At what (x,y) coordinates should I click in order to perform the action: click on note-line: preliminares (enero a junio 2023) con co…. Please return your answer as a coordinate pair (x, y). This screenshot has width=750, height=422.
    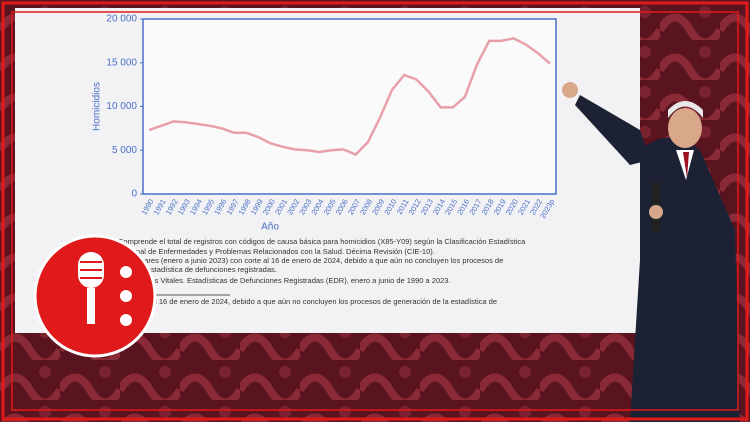
    Looking at the image, I should click on (310, 260).